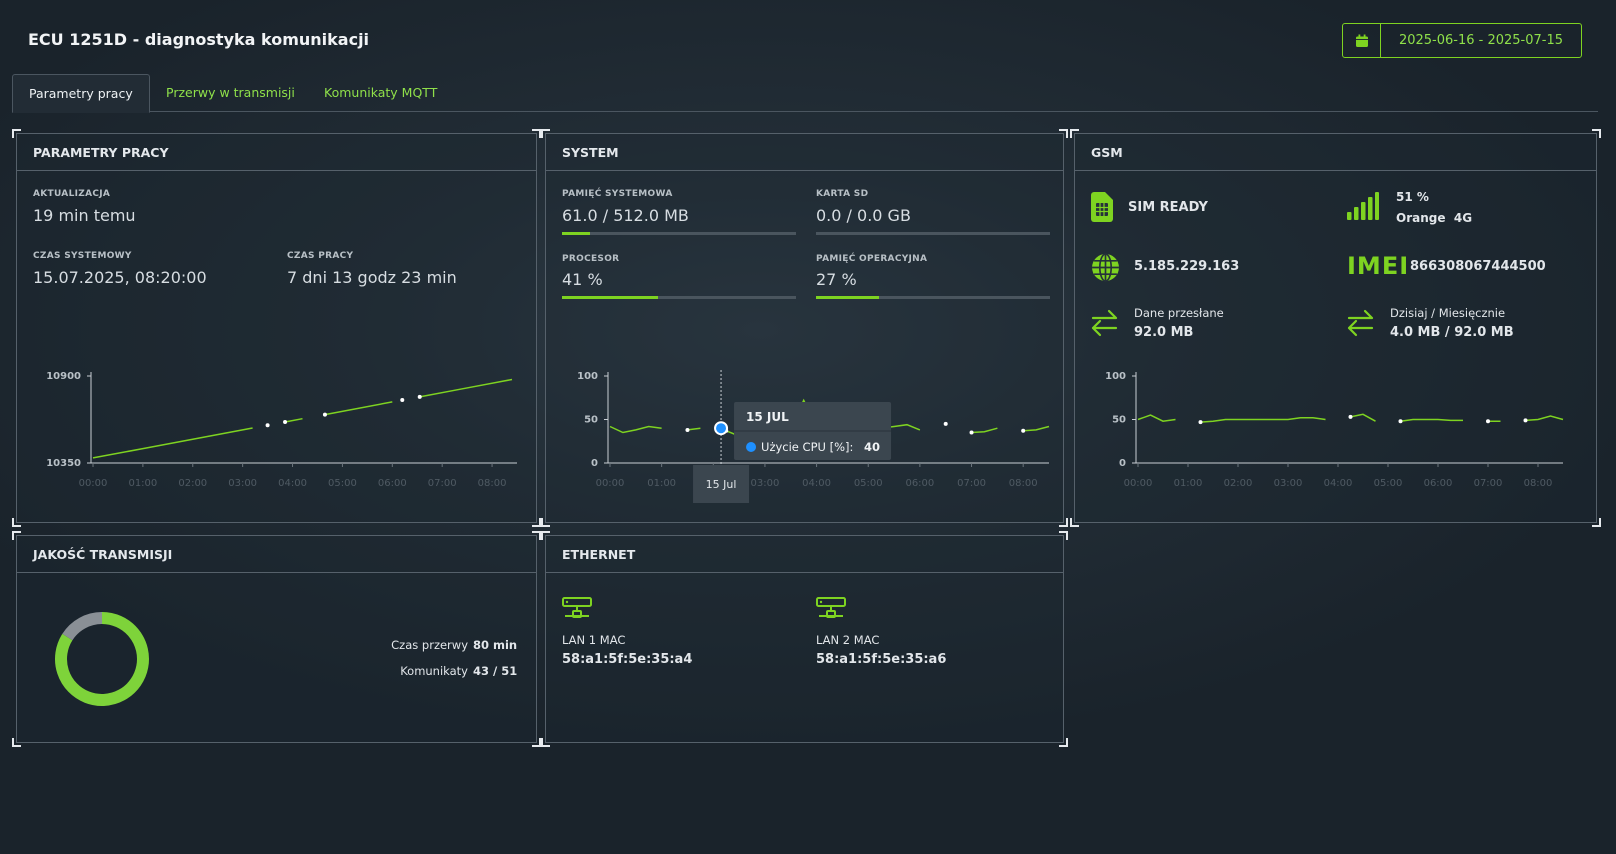 This screenshot has width=1616, height=854. What do you see at coordinates (625, 215) in the screenshot?
I see `metric-value: 61.0 / 512.0 MB` at bounding box center [625, 215].